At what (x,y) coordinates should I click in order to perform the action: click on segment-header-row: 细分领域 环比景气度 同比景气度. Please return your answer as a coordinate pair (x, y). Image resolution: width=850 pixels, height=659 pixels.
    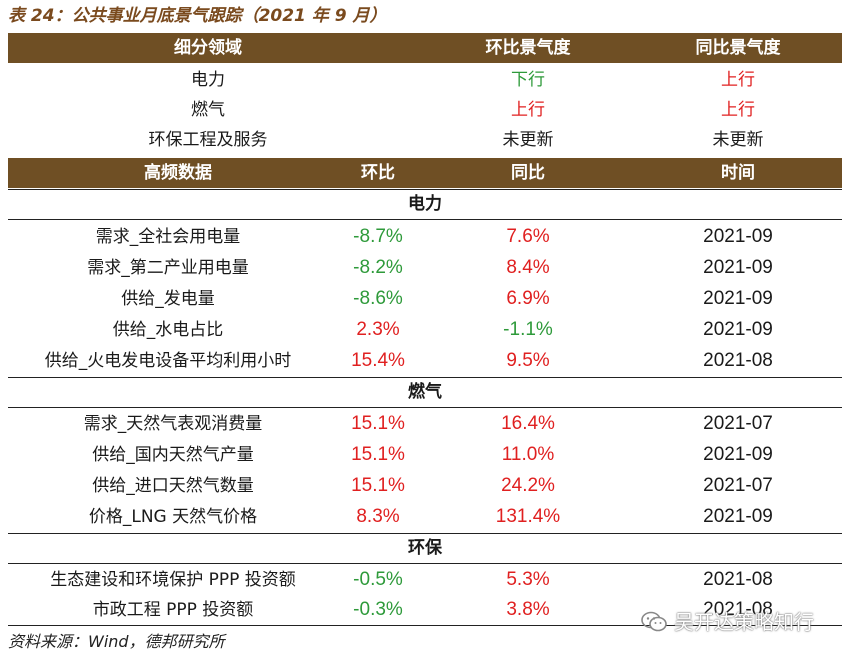
    Looking at the image, I should click on (425, 48).